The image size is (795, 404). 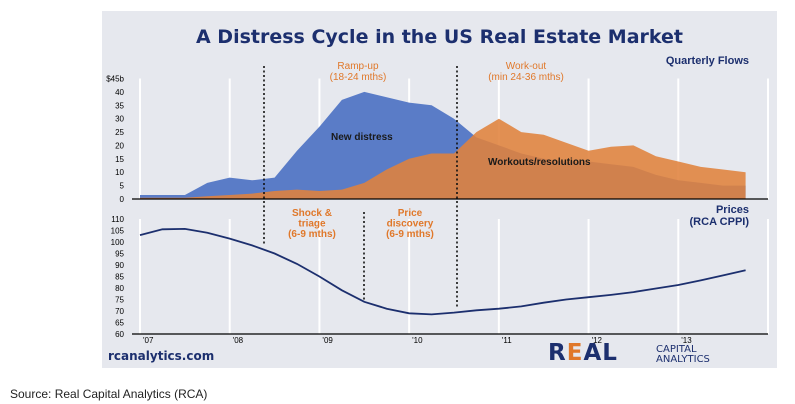 What do you see at coordinates (119, 254) in the screenshot?
I see `bottom-y-tick-label: 95` at bounding box center [119, 254].